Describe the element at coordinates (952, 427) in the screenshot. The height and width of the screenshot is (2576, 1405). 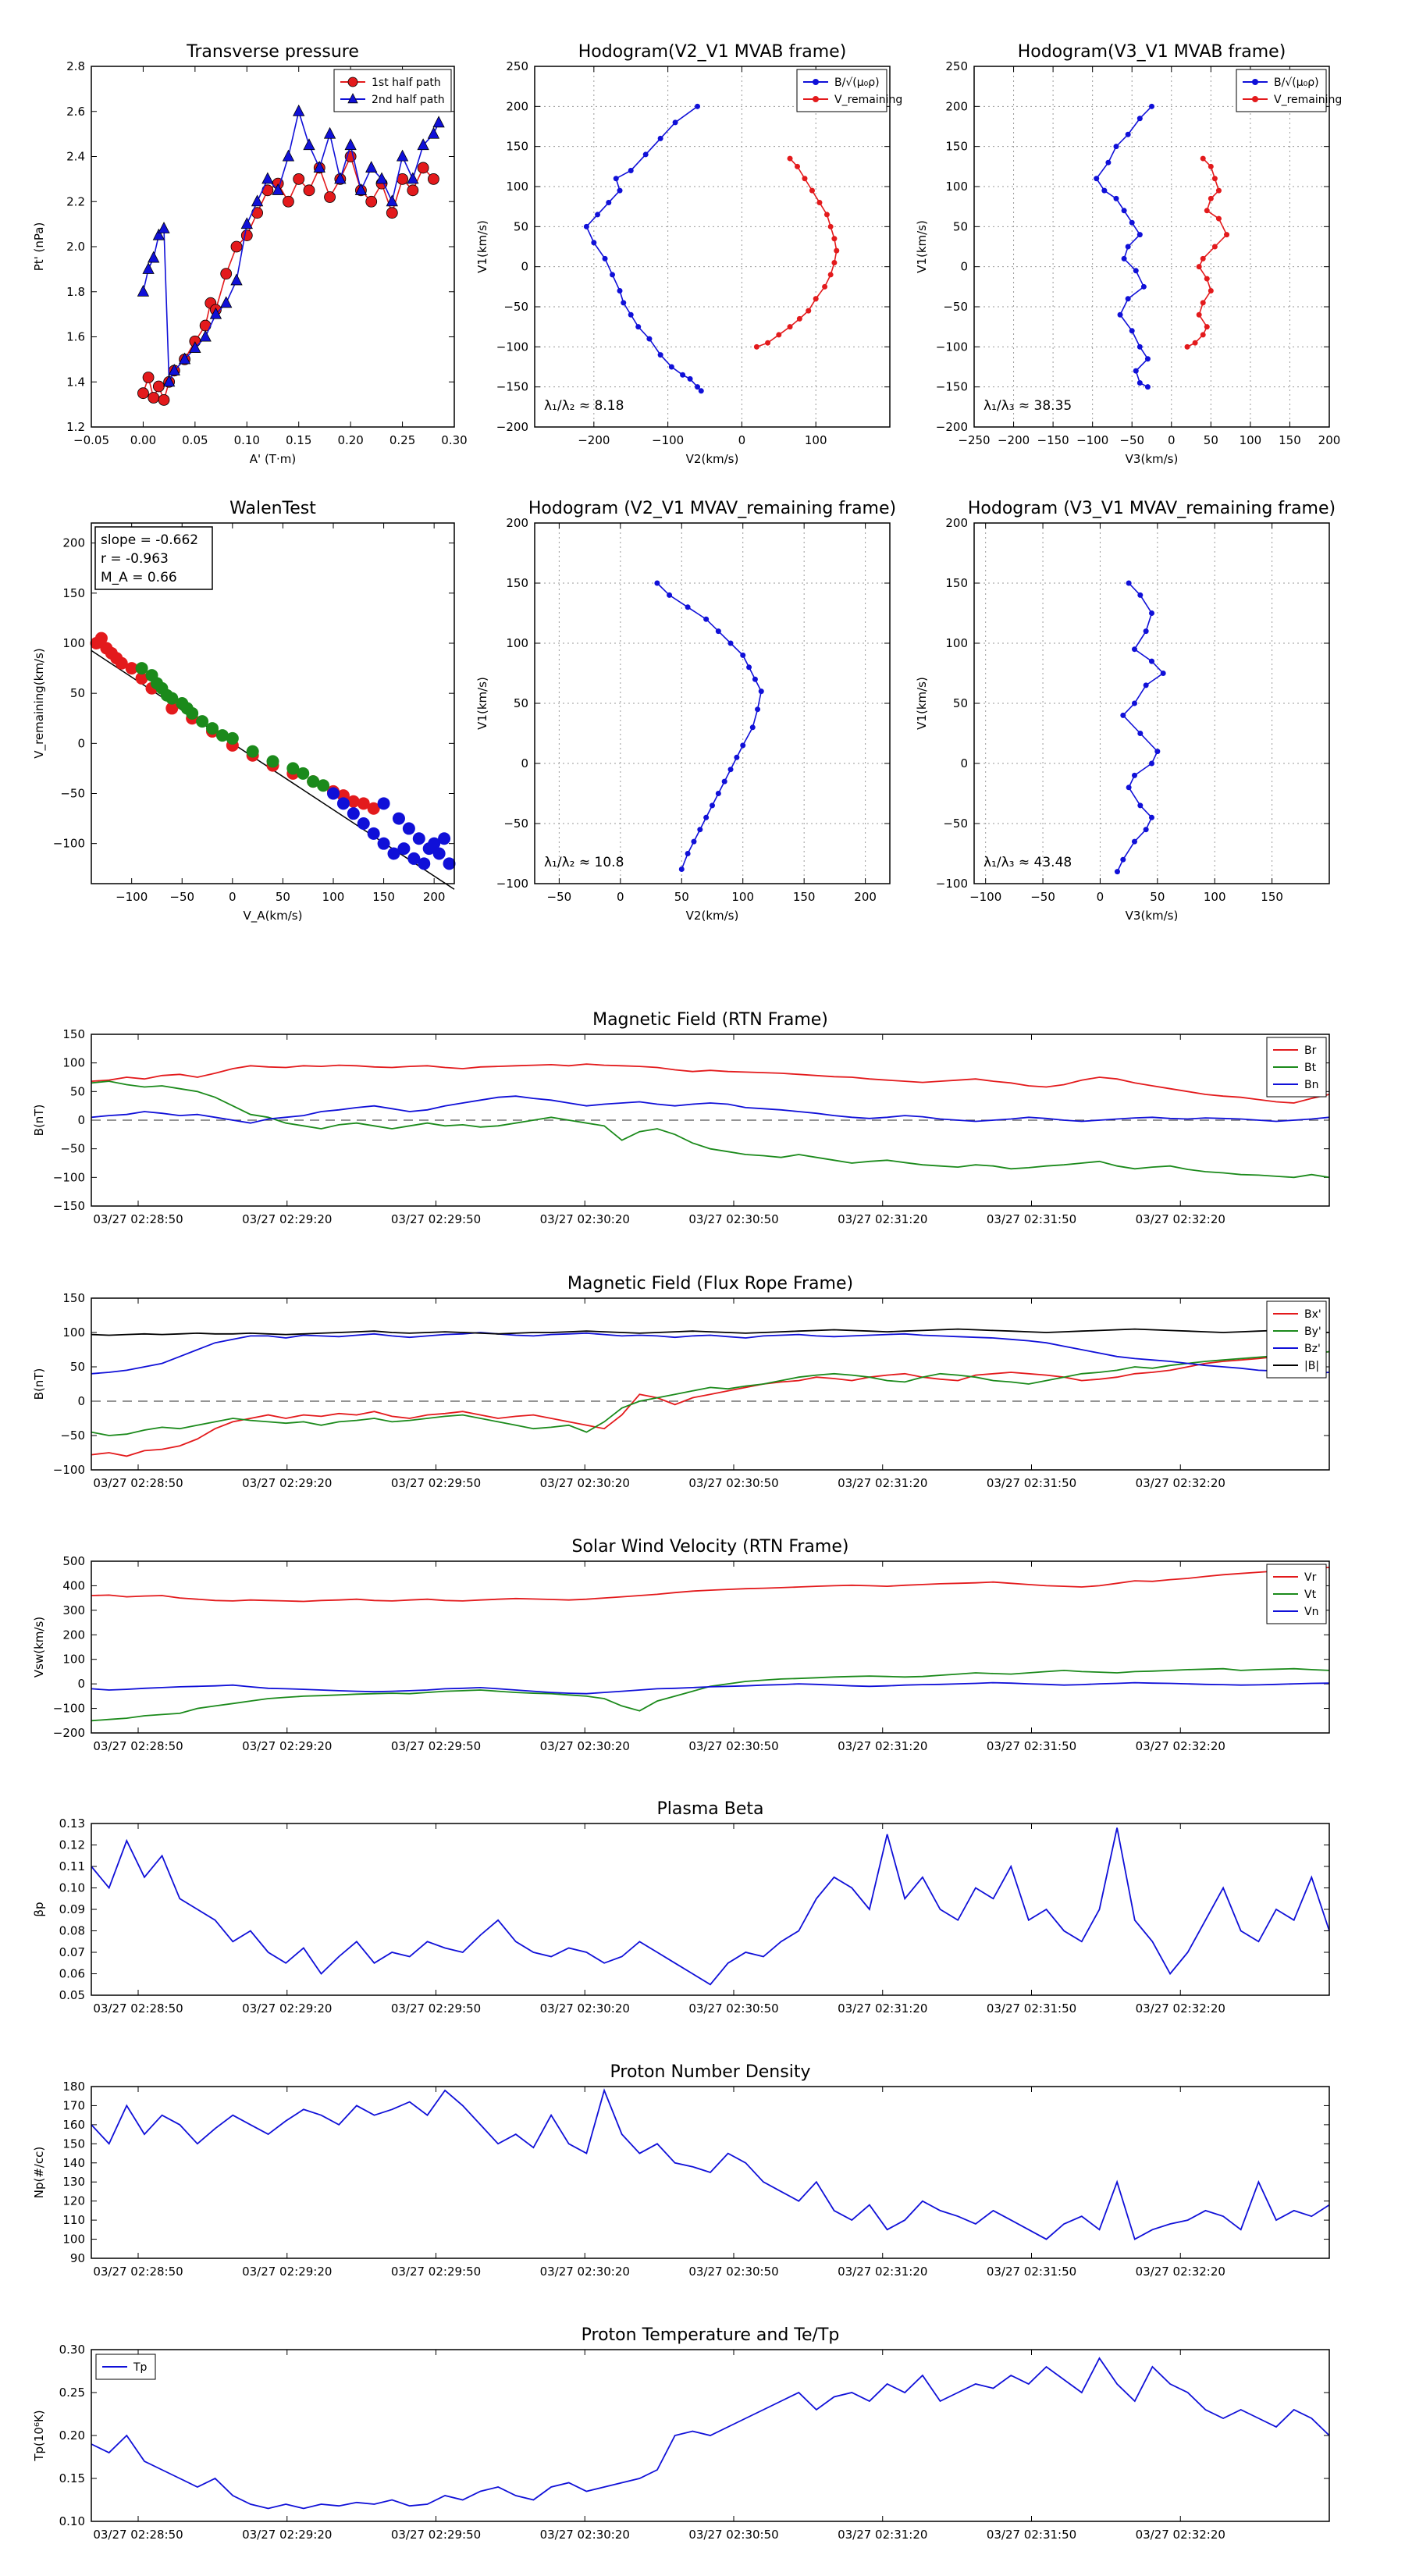
I see `hodogram-v3-v1-mvab-ytick-label: −200` at that location.